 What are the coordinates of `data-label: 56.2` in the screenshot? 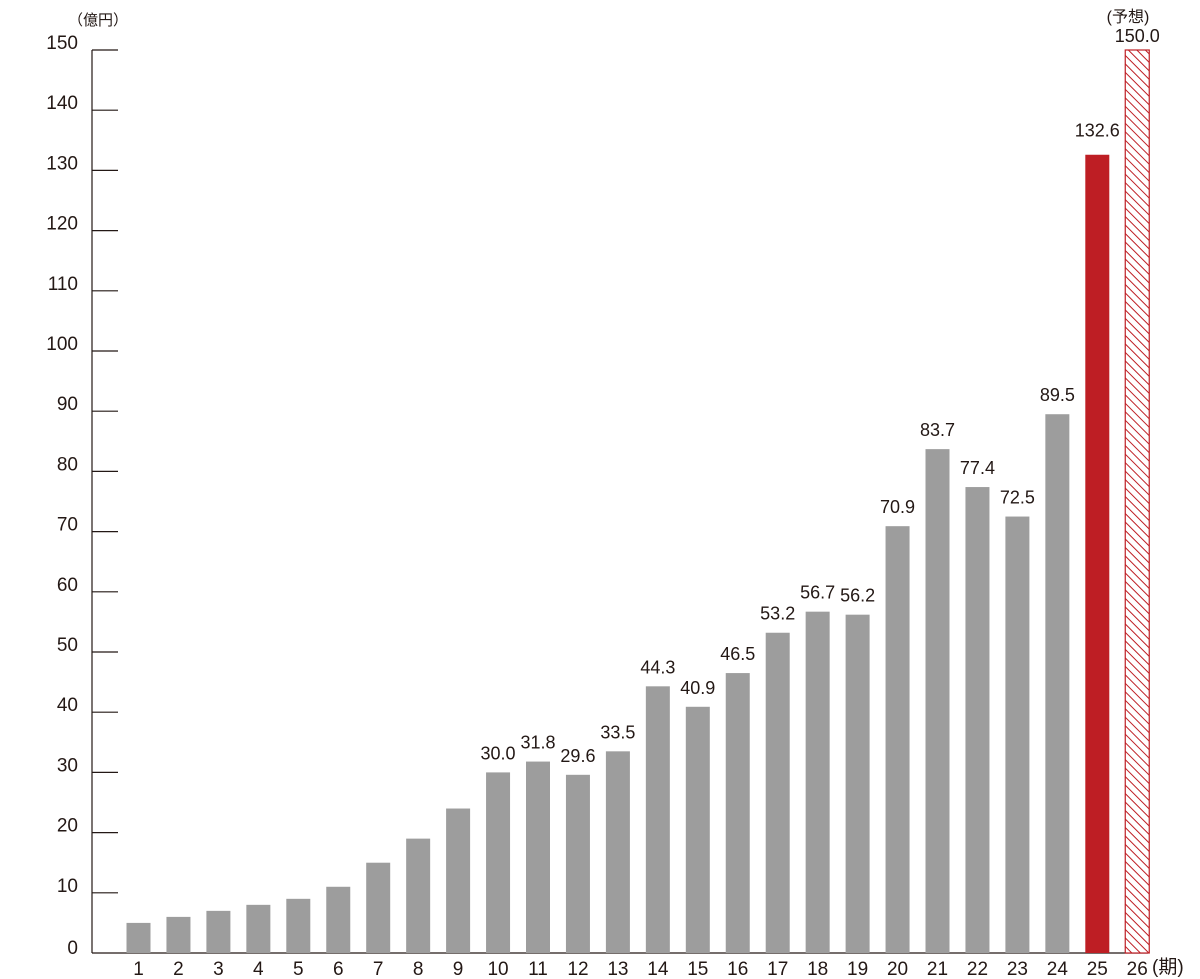 It's located at (857, 596).